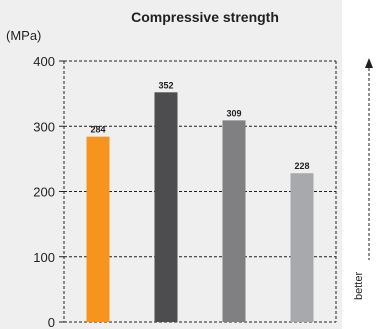 This screenshot has width=378, height=329. What do you see at coordinates (44, 257) in the screenshot?
I see `y-tick-label: 100` at bounding box center [44, 257].